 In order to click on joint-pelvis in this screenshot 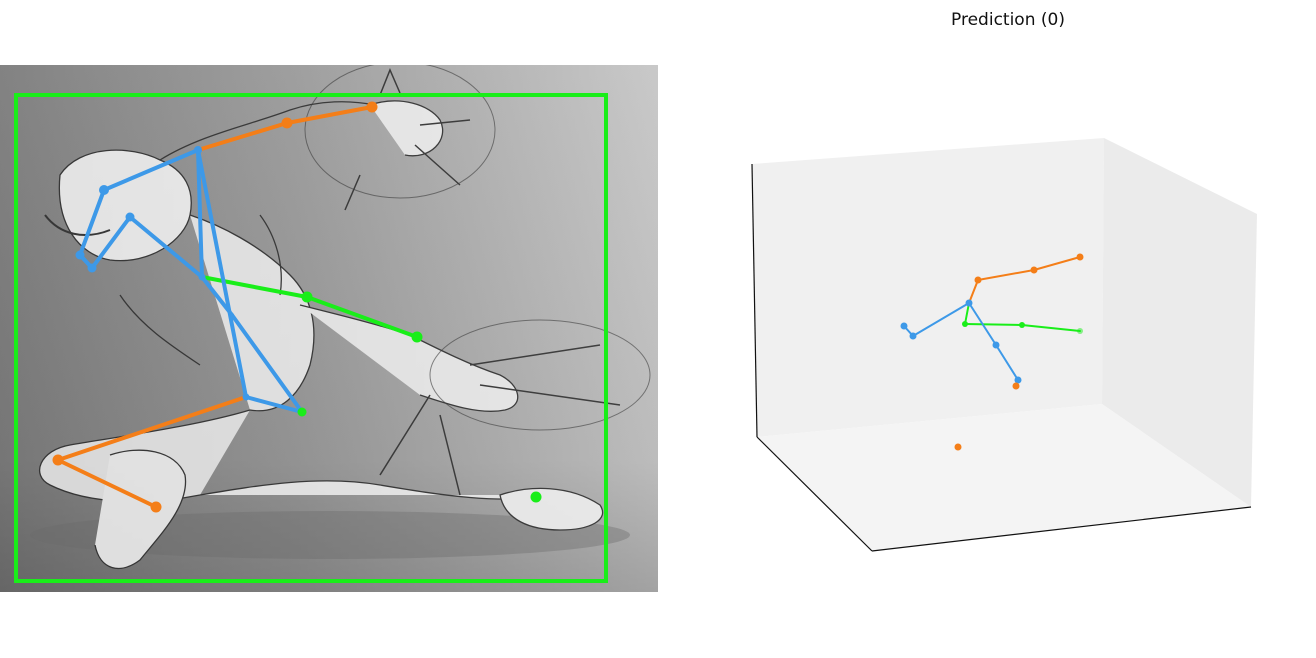, I will do `click(246, 397)`.